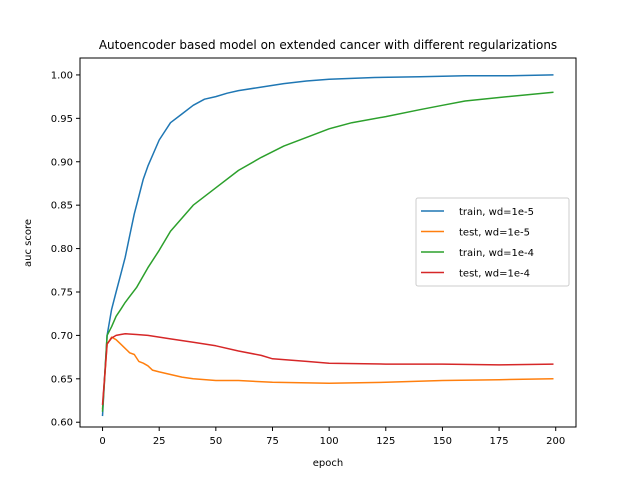 This screenshot has height=480, width=640. What do you see at coordinates (62, 423) in the screenshot?
I see `y-tick-label: 0.60` at bounding box center [62, 423].